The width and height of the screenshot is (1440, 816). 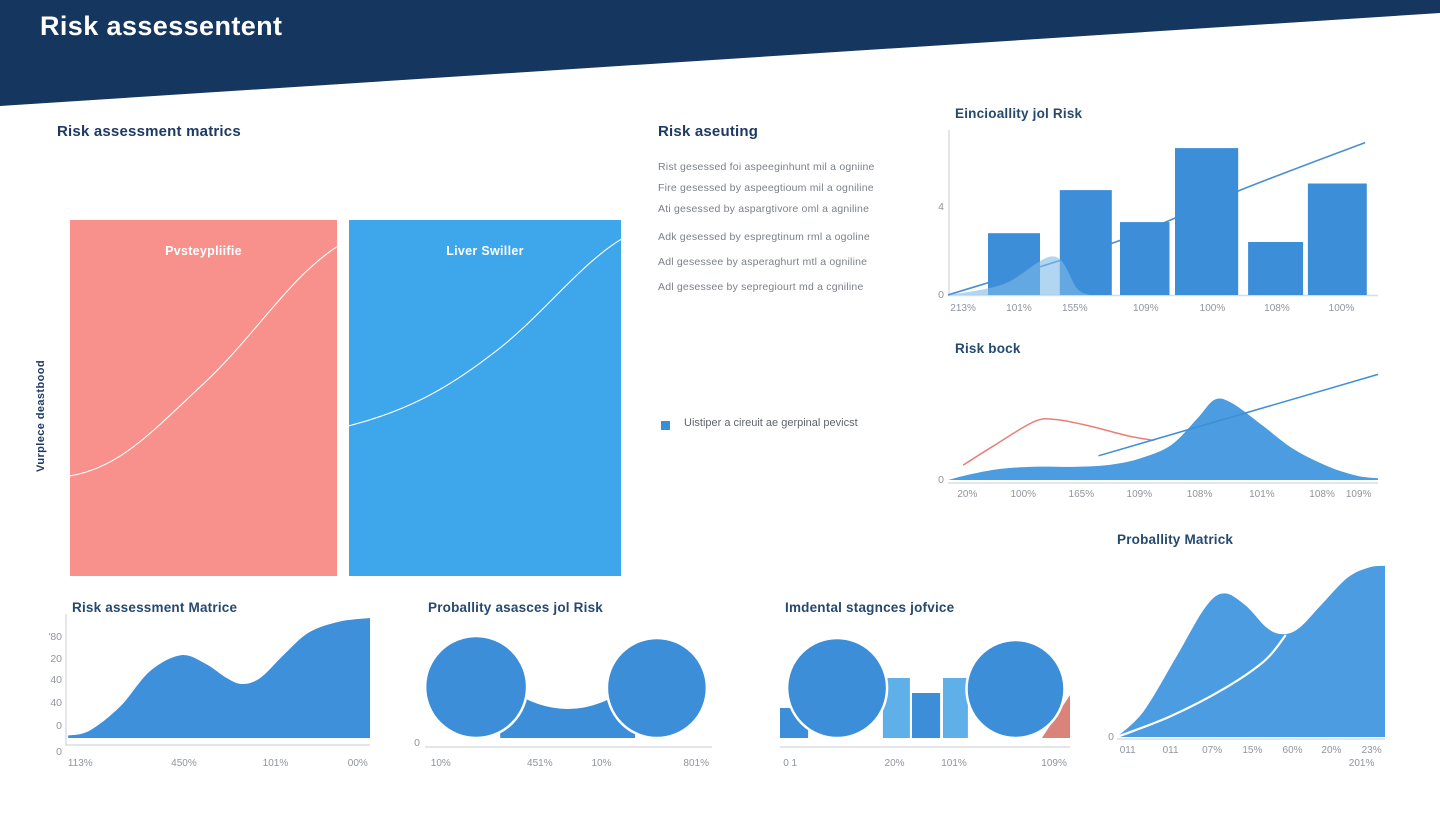 I want to click on legend-marker, so click(x=665, y=425).